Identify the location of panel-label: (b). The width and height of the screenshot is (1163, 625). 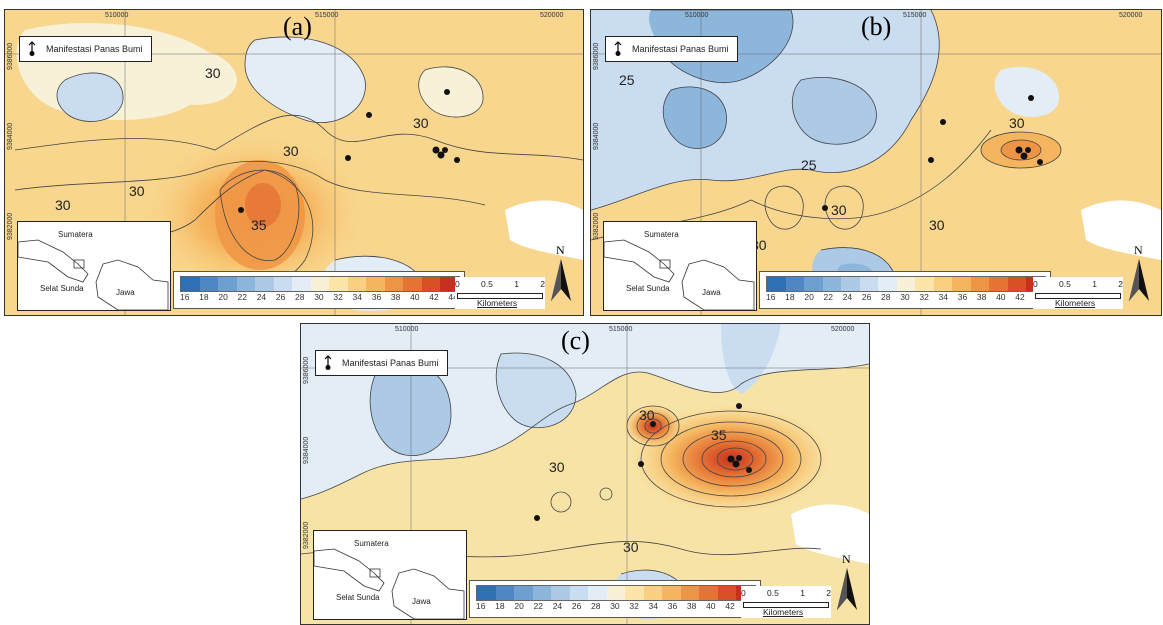
(876, 26).